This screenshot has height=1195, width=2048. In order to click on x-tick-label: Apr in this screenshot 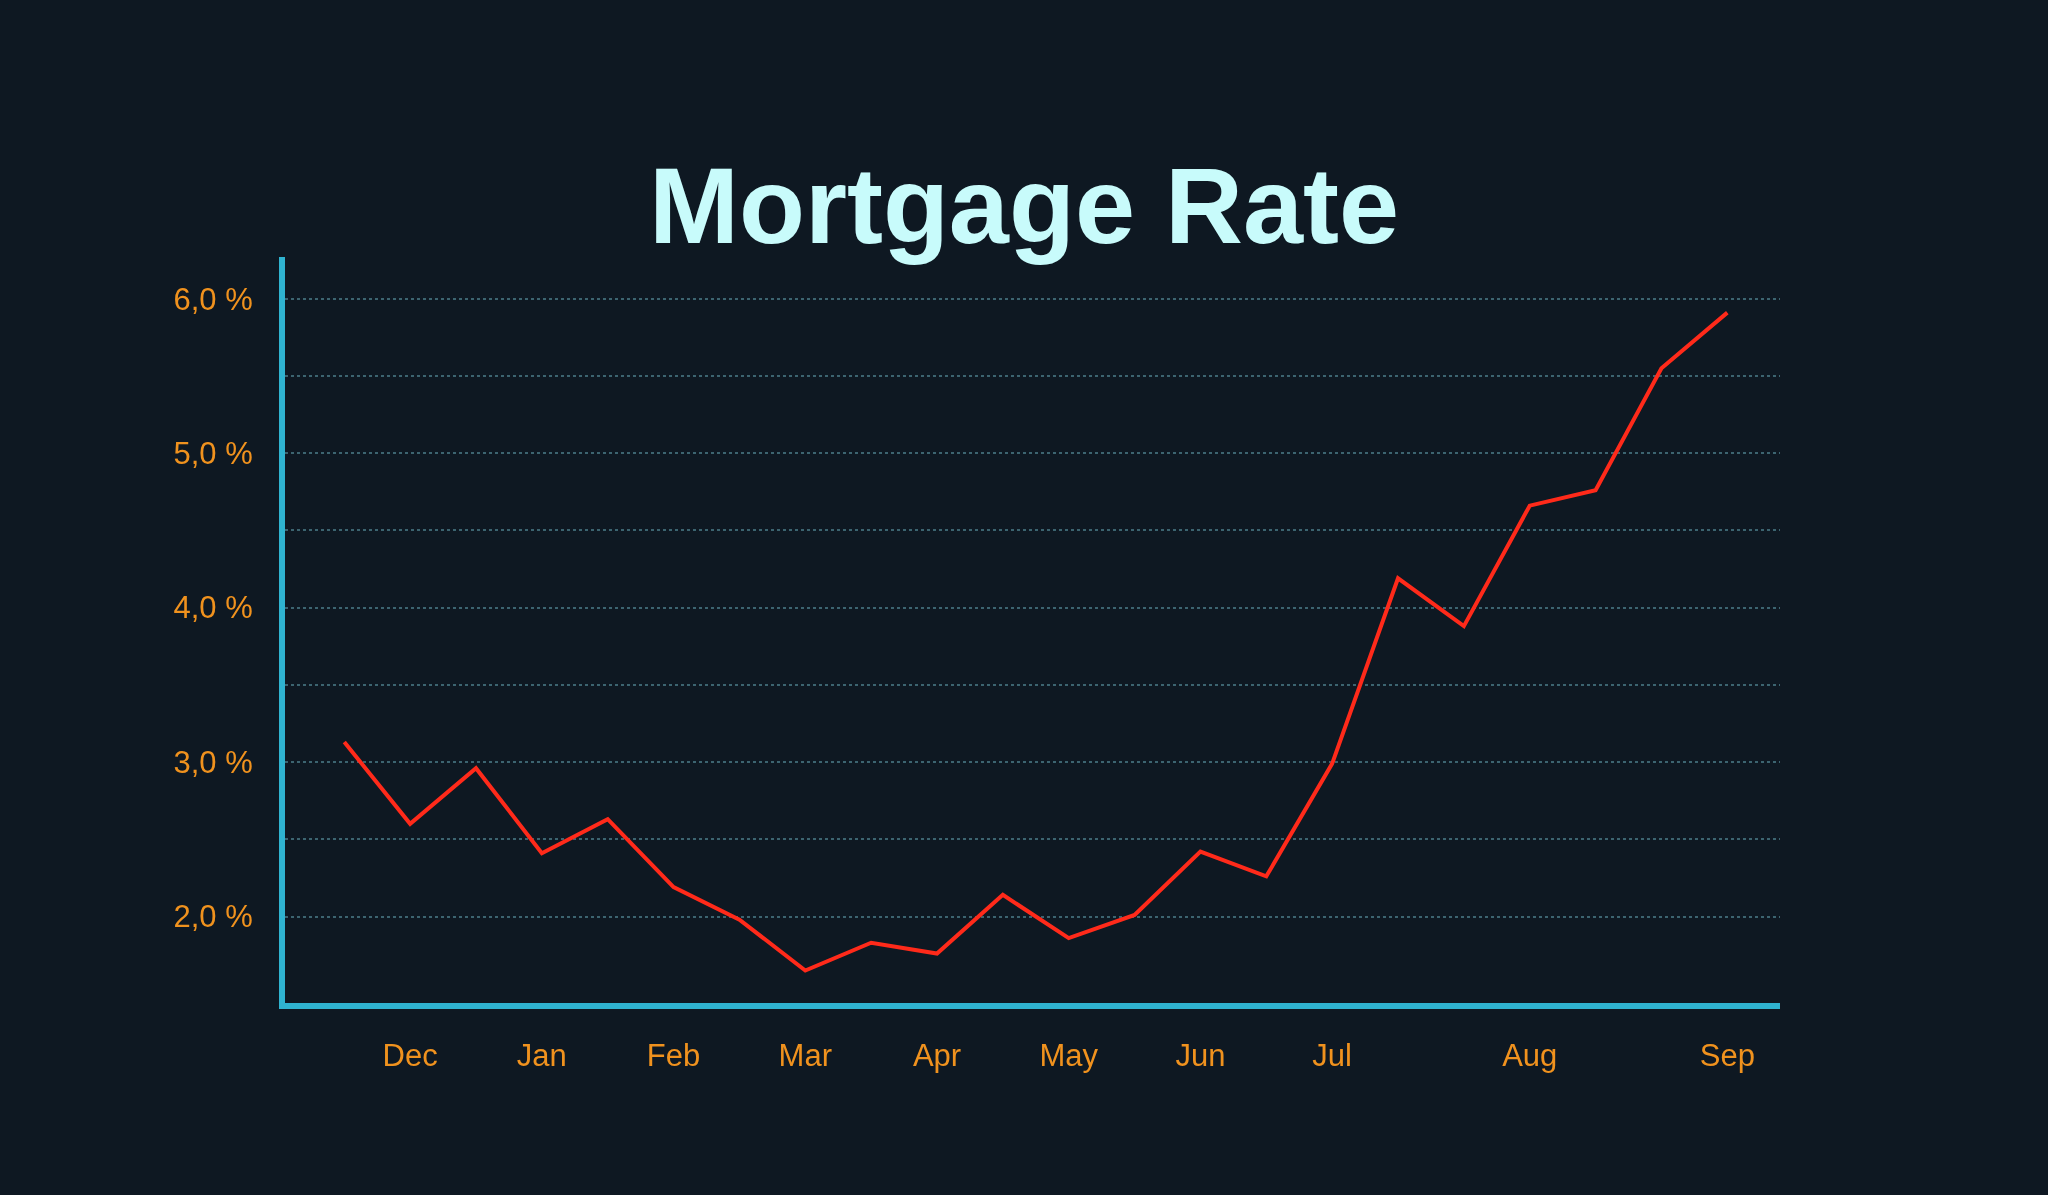, I will do `click(937, 1056)`.